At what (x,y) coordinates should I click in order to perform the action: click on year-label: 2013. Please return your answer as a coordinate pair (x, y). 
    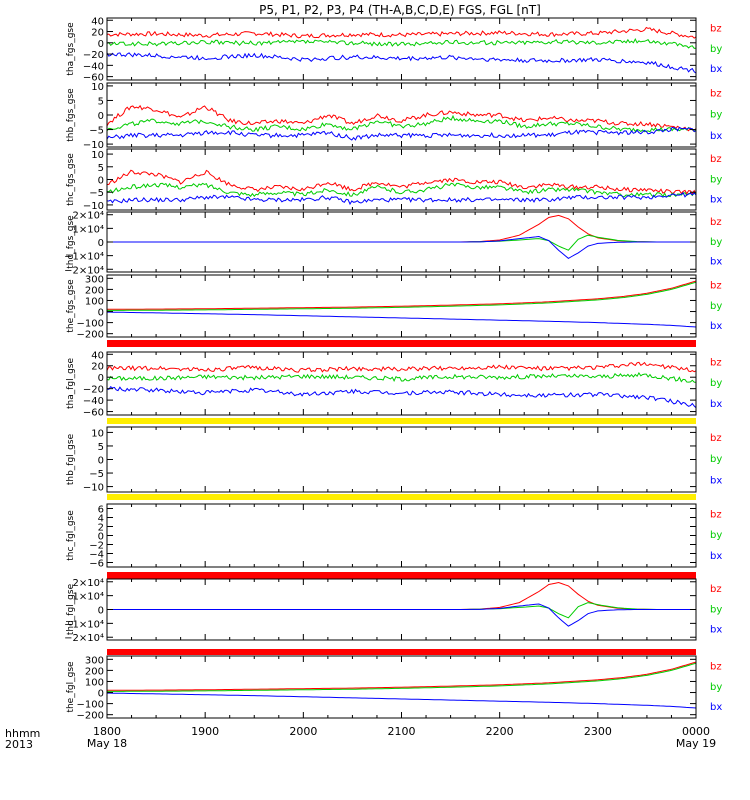
    Looking at the image, I should click on (19, 744).